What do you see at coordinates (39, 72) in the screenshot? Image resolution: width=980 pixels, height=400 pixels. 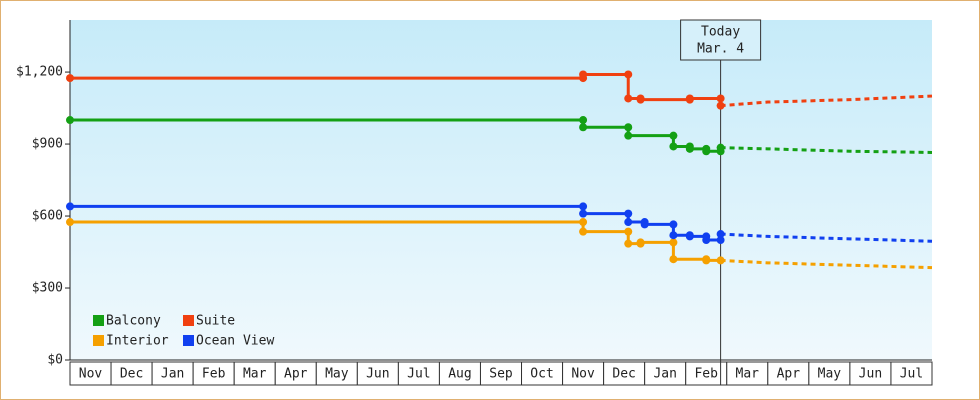 I see `y-tick-label: $1,200` at bounding box center [39, 72].